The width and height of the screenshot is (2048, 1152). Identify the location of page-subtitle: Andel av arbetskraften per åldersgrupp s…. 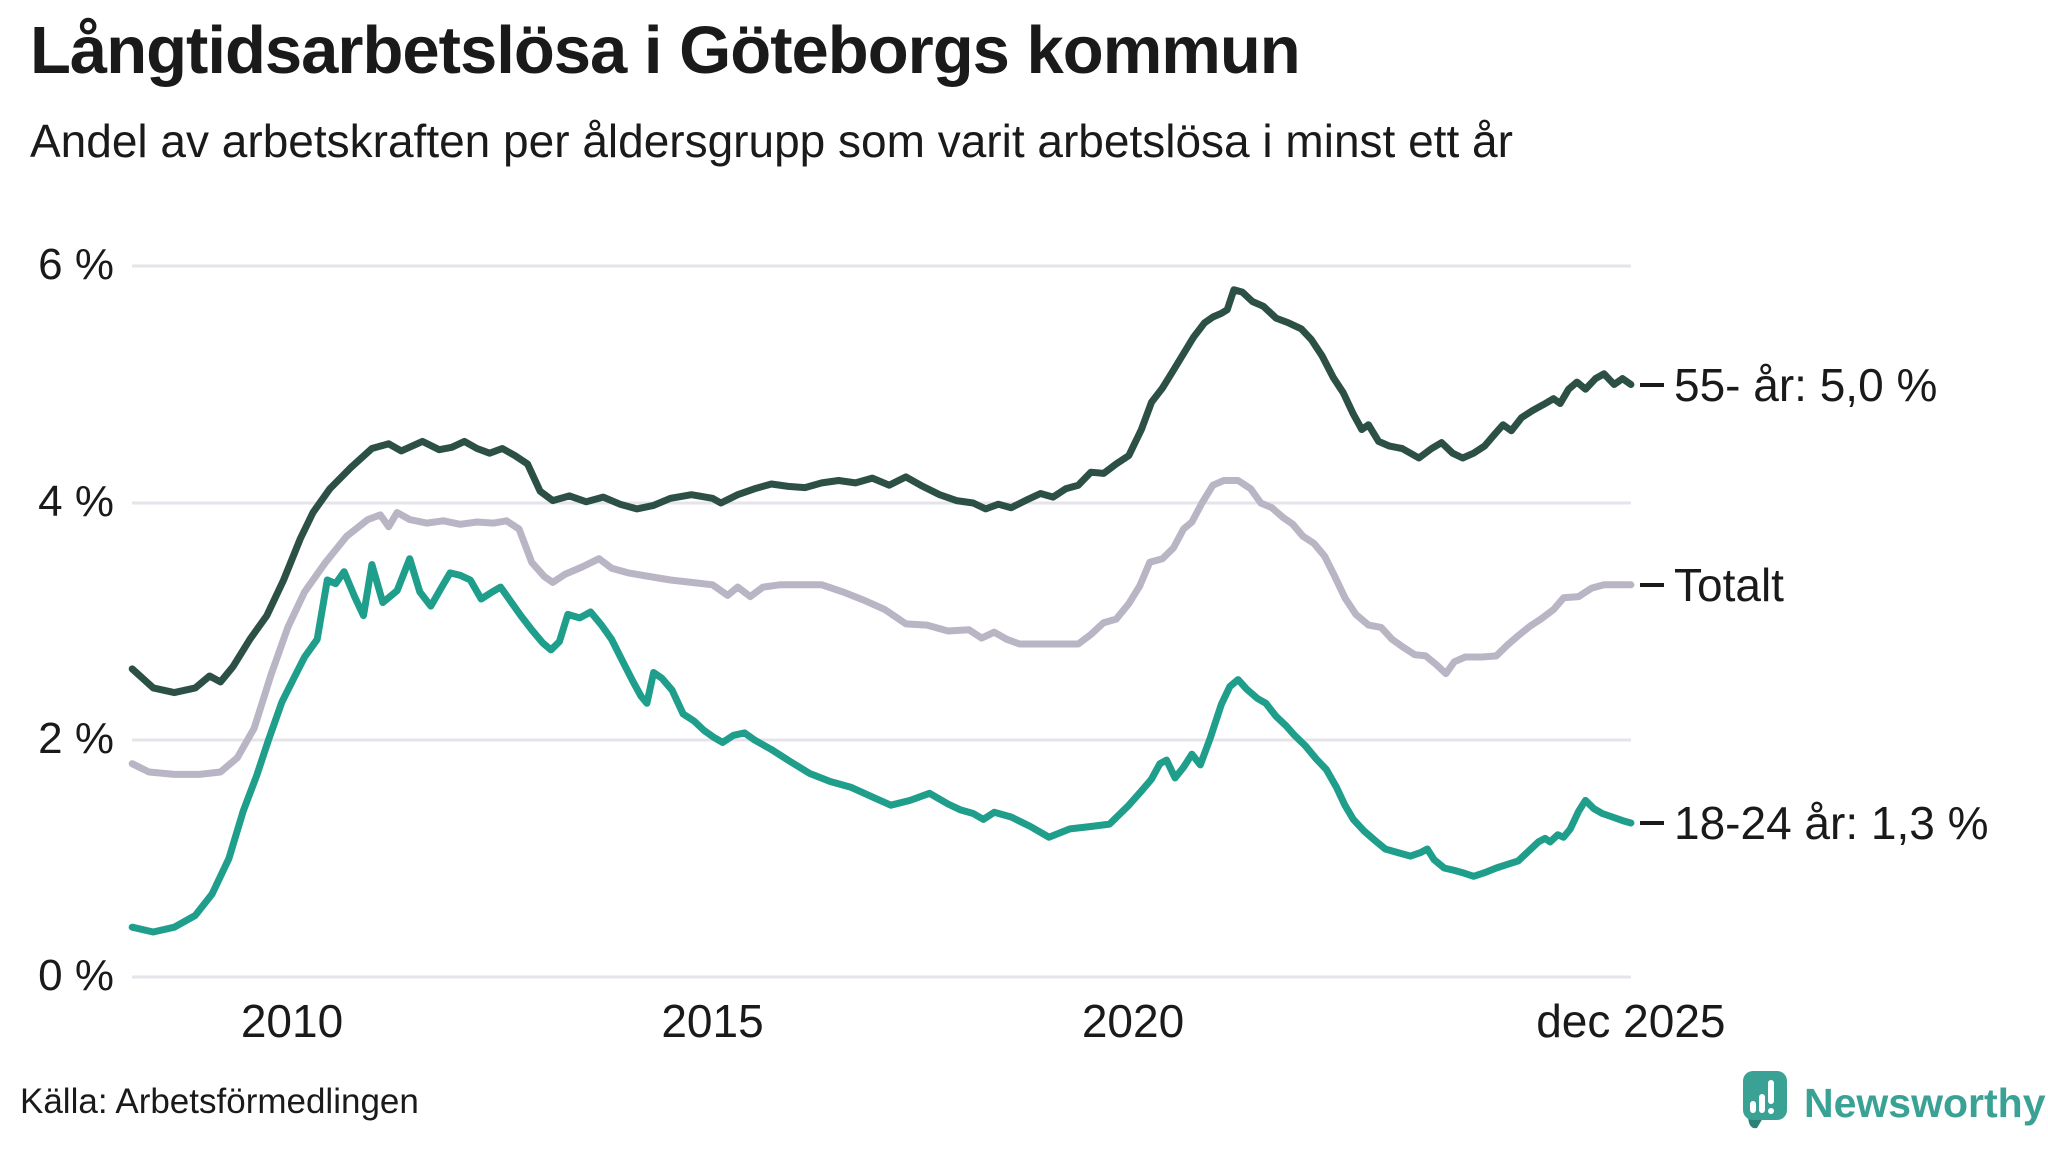
(771, 141).